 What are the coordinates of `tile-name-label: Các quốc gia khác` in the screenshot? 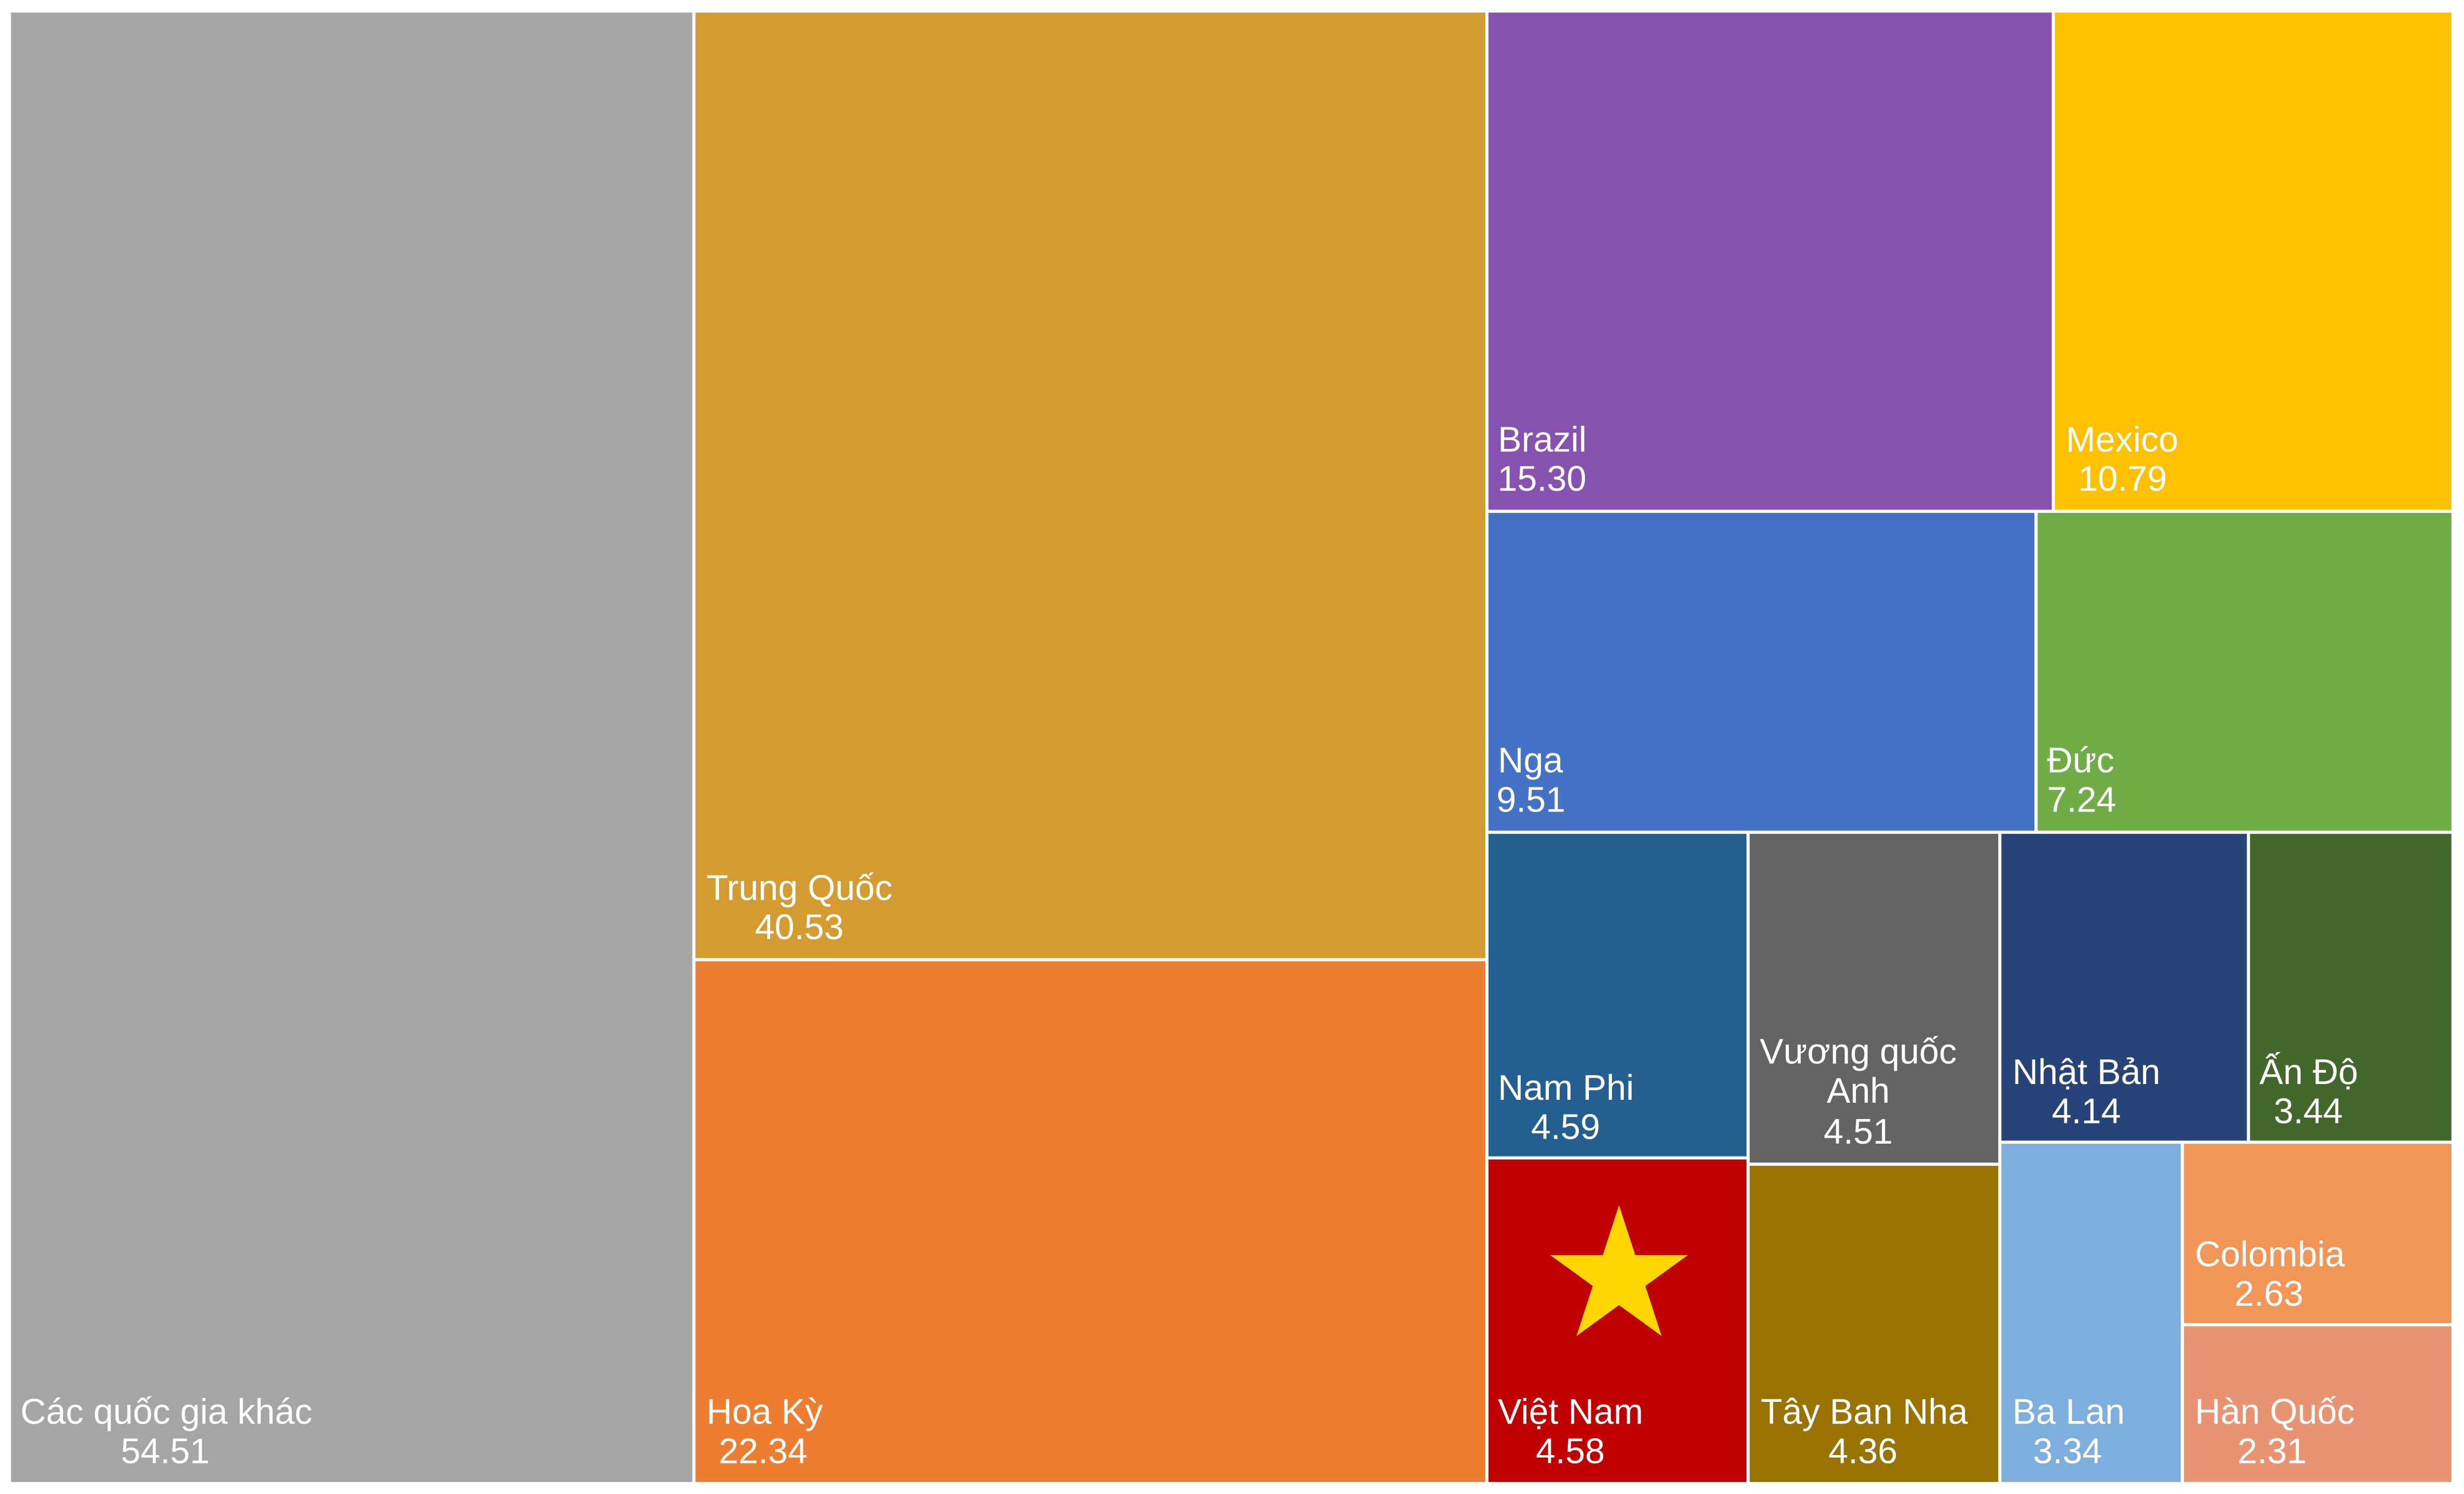 It's located at (166, 1412).